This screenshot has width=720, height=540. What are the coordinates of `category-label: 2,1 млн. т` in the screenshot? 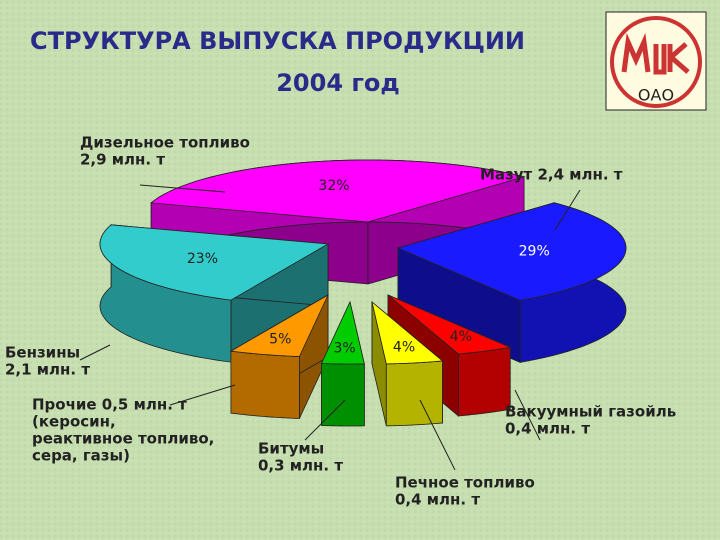 It's located at (47, 370).